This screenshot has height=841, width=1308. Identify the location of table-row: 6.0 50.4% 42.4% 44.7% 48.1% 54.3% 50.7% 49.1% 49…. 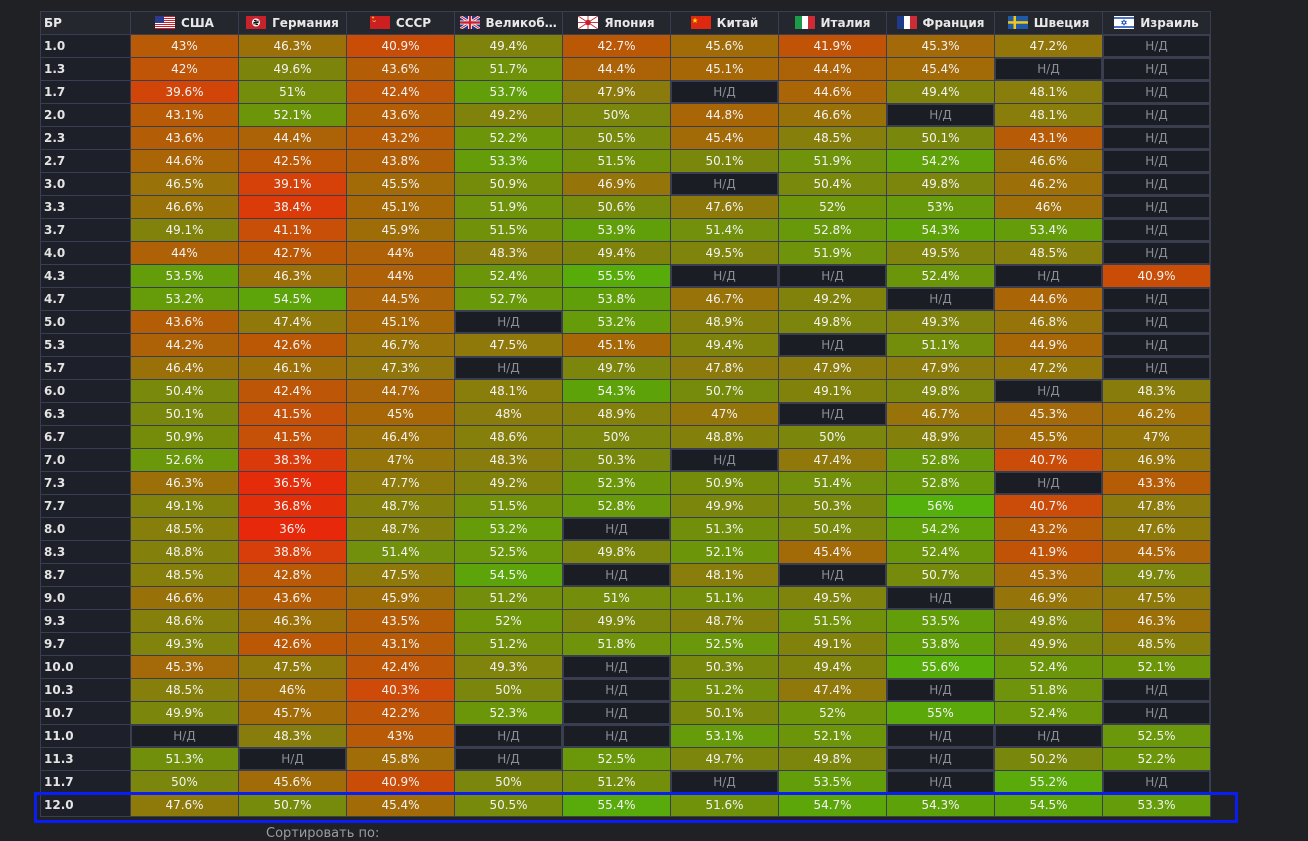
(625, 391).